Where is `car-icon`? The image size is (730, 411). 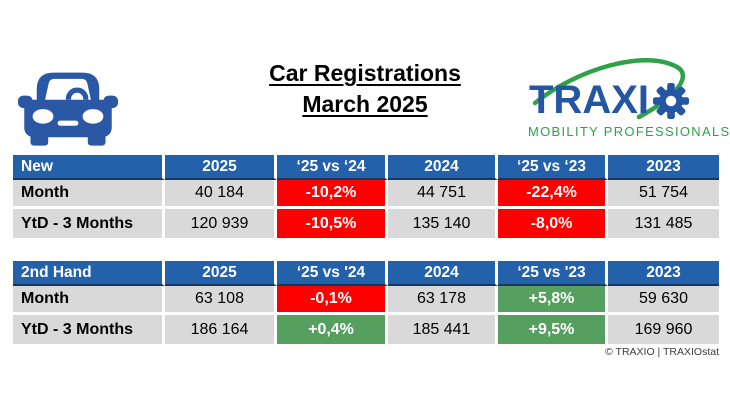
car-icon is located at coordinates (68, 106).